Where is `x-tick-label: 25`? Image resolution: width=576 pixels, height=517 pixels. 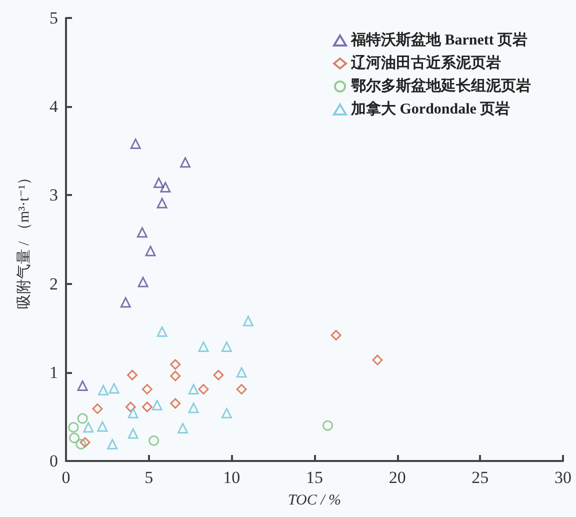 x-tick-label: 25 is located at coordinates (480, 477).